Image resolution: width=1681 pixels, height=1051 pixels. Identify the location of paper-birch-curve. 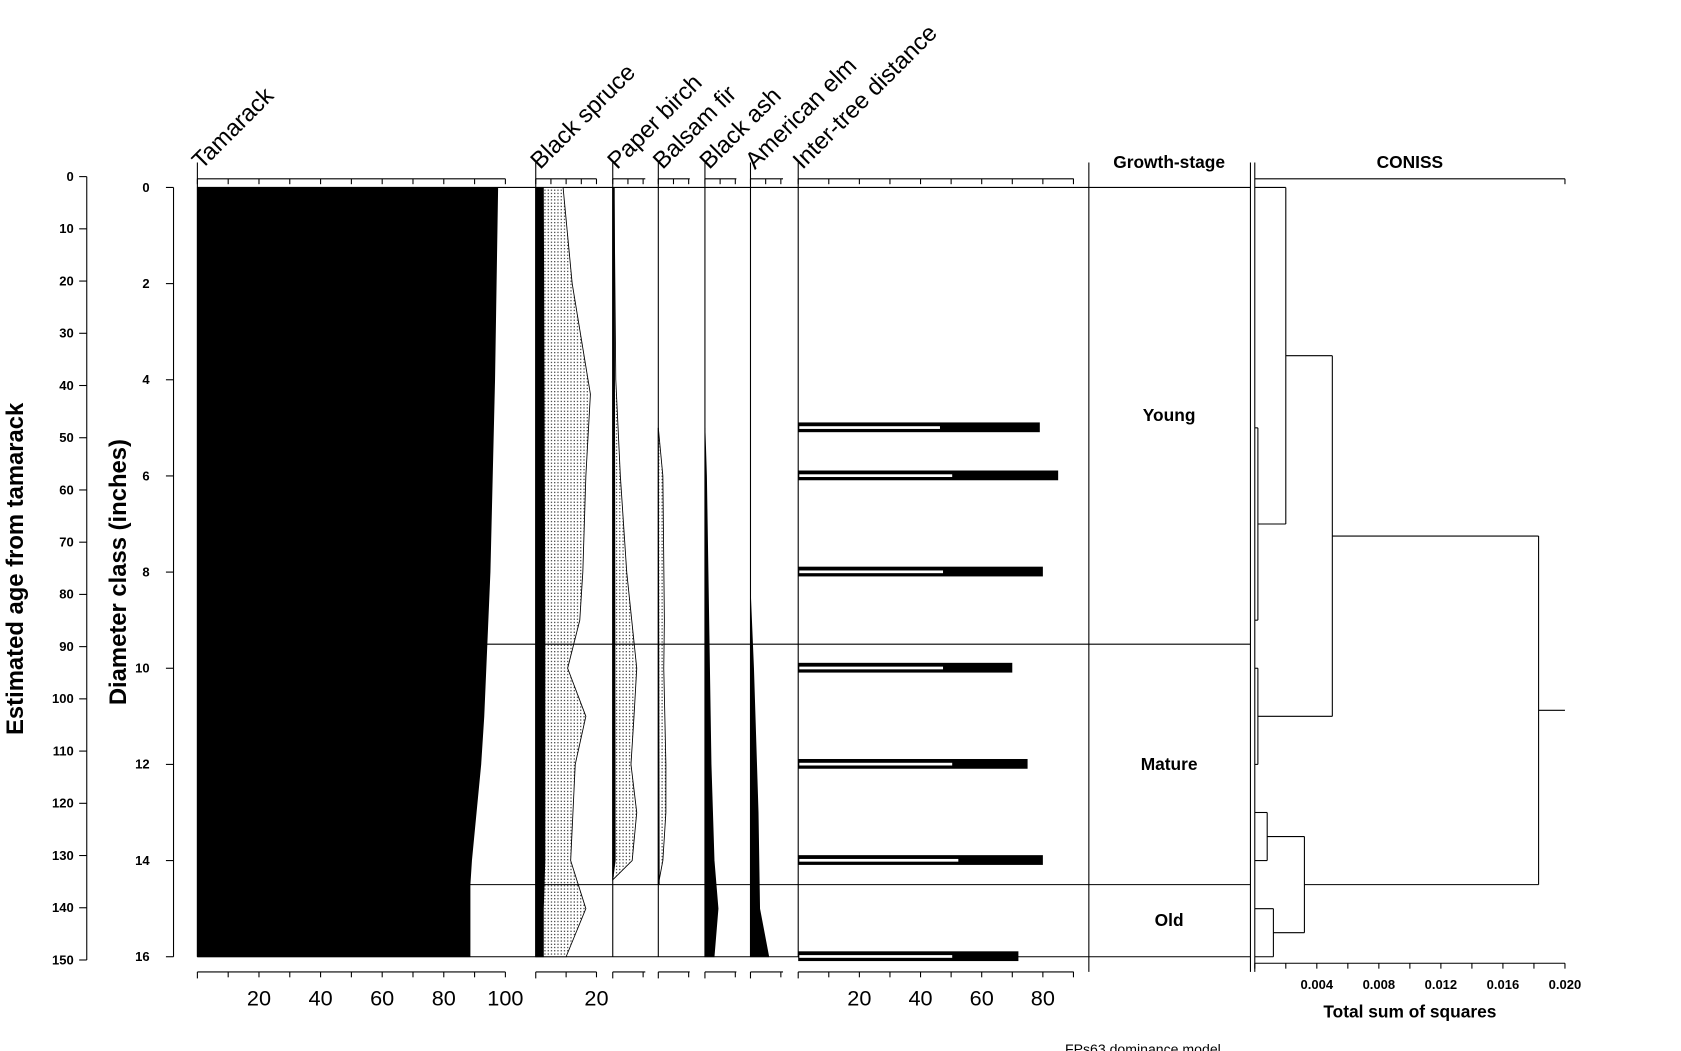
(614, 533).